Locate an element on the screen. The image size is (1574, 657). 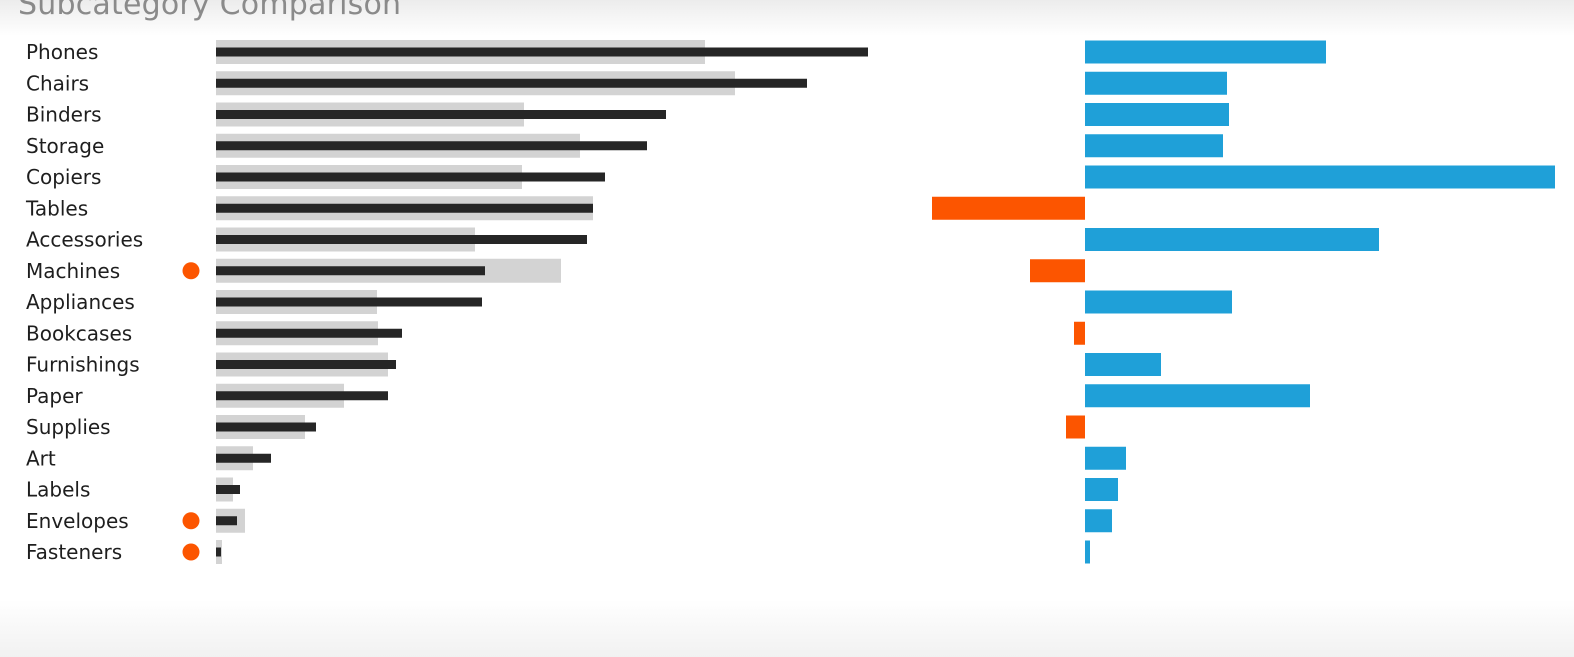
category-label: Paper is located at coordinates (54, 396).